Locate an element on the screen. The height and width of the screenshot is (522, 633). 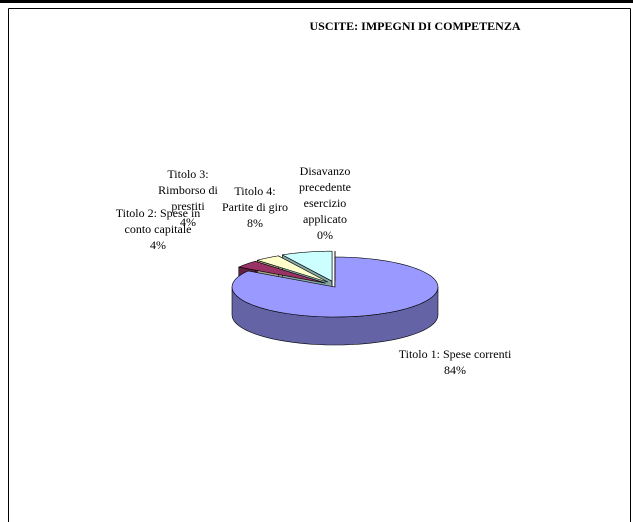
pie is located at coordinates (335, 298).